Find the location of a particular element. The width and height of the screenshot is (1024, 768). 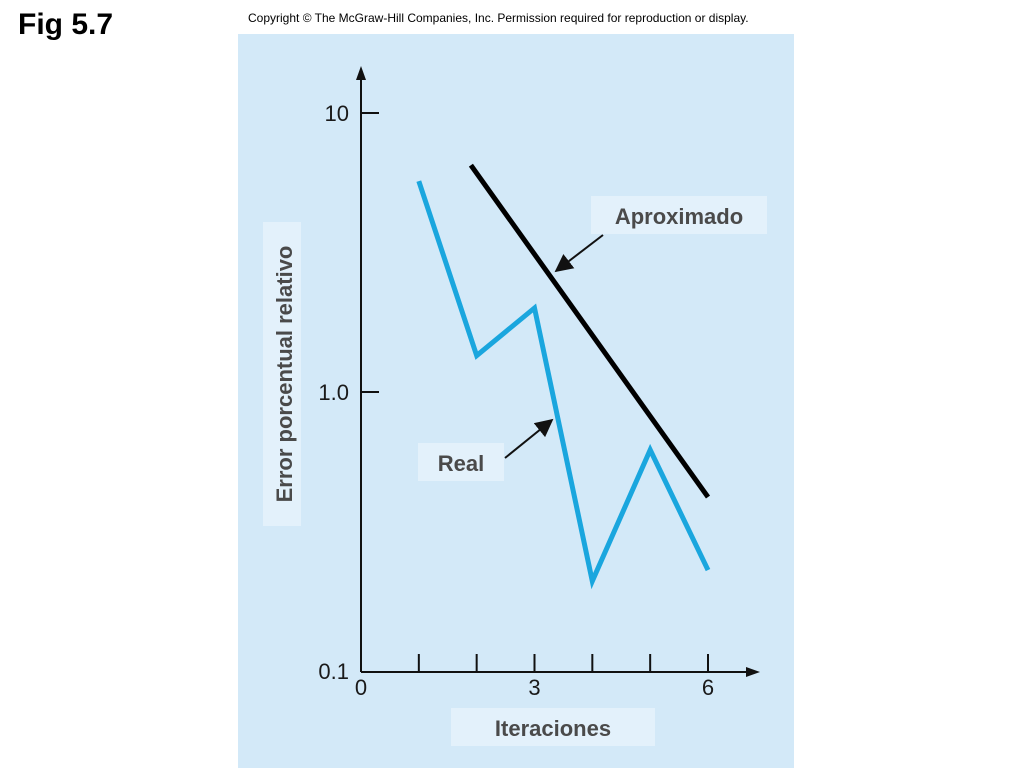

y-axis-title: Error porcentual relativo is located at coordinates (284, 374).